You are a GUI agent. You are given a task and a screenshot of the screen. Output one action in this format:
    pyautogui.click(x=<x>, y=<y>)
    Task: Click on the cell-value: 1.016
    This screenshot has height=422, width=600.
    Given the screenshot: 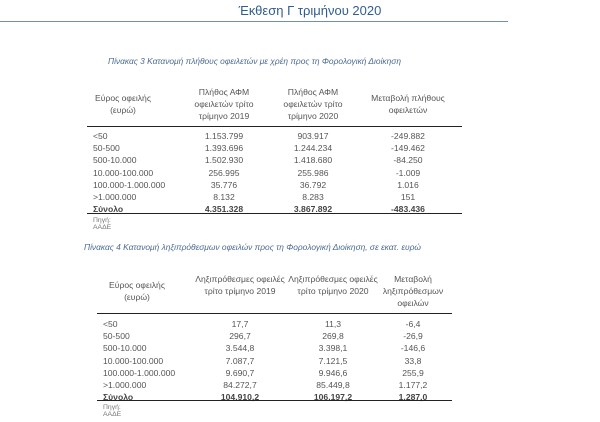 What is the action you would take?
    pyautogui.click(x=408, y=184)
    